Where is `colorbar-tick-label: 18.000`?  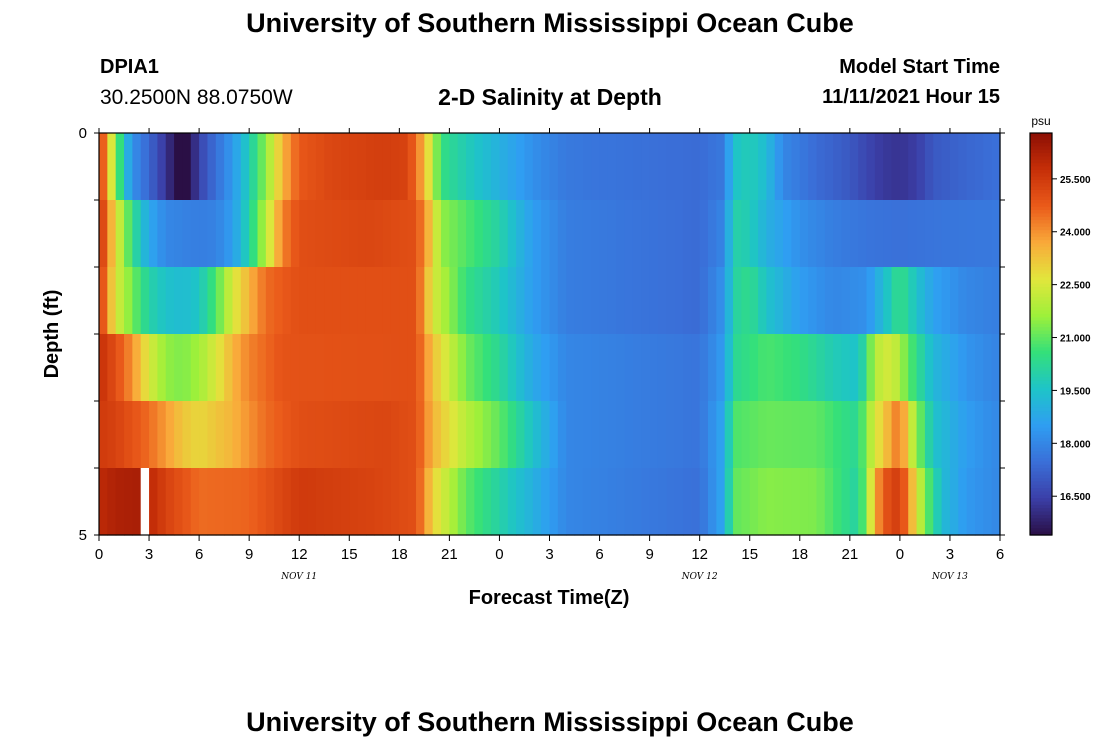 colorbar-tick-label: 18.000 is located at coordinates (1075, 444).